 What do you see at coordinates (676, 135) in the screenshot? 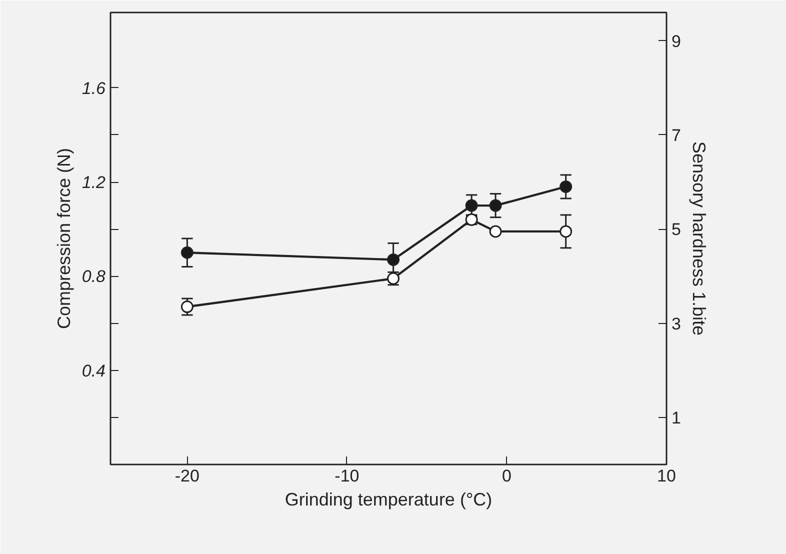
I see `y2-tick-label: 7` at bounding box center [676, 135].